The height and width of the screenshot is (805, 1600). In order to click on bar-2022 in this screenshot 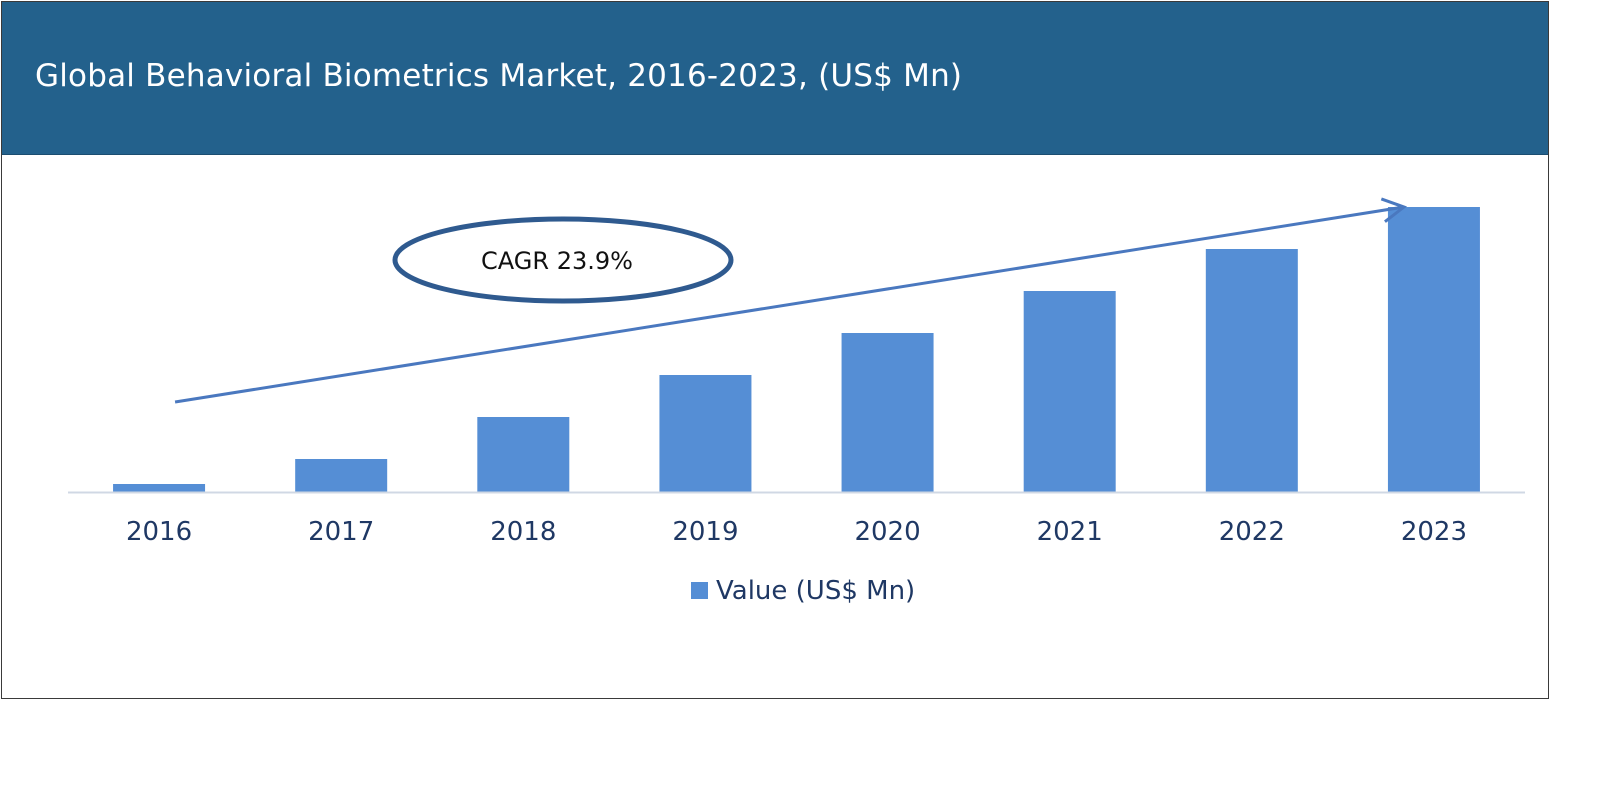, I will do `click(1251, 370)`.